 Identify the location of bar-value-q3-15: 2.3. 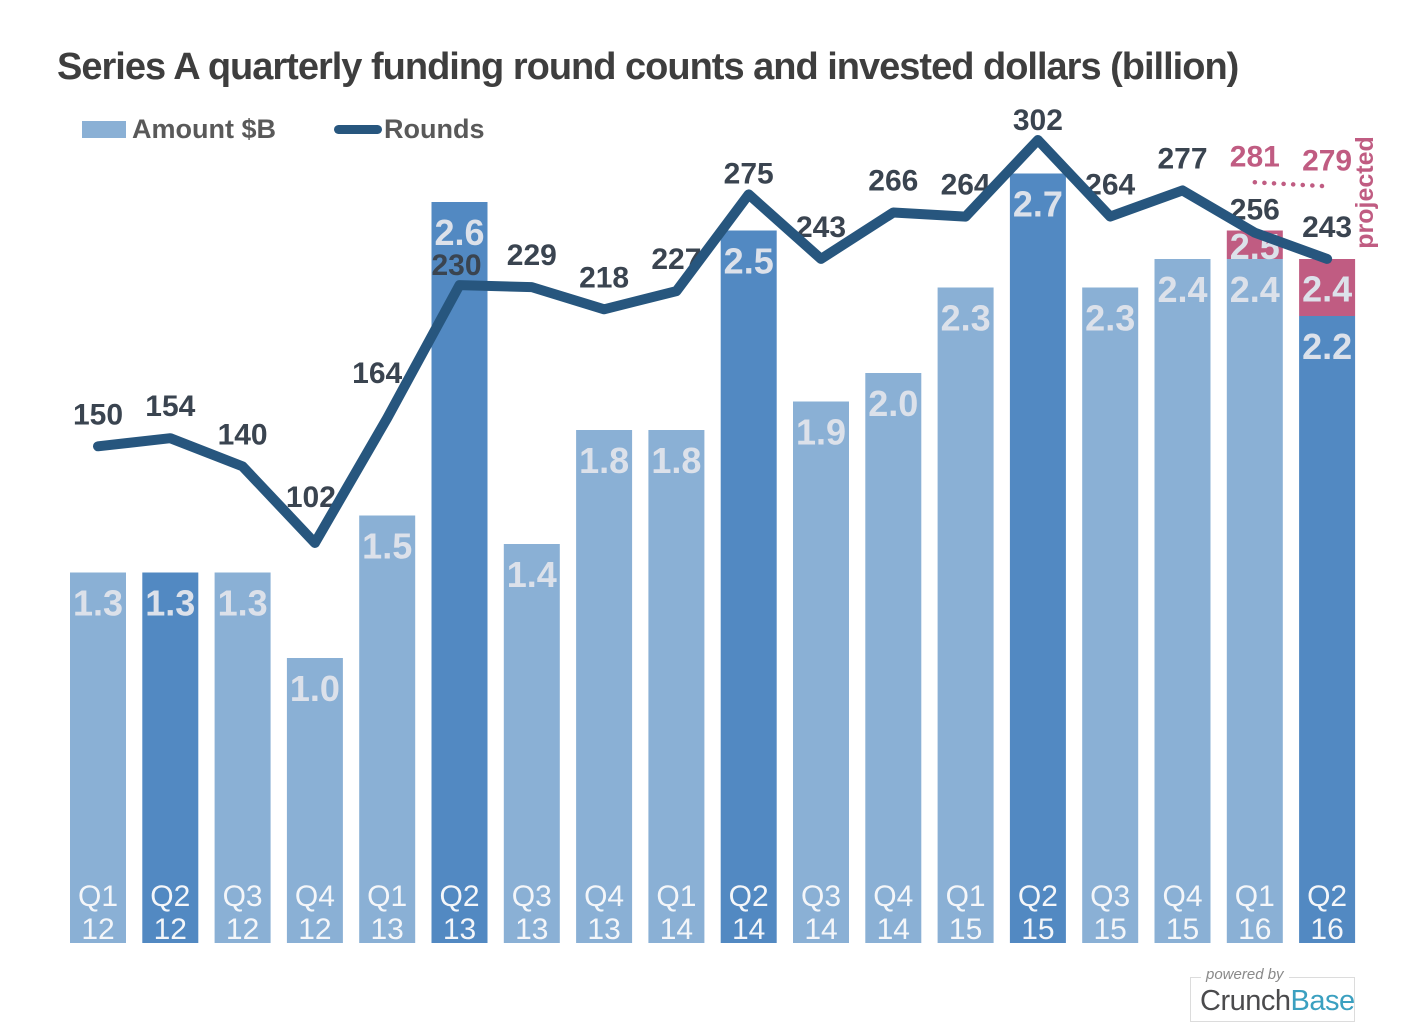
(1110, 318).